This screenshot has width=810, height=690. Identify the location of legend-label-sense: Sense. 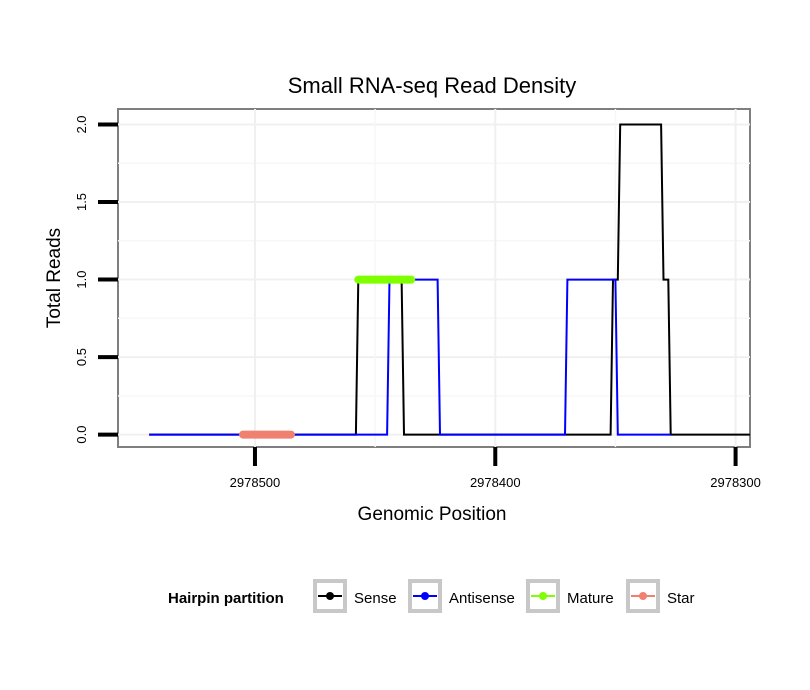
(375, 598).